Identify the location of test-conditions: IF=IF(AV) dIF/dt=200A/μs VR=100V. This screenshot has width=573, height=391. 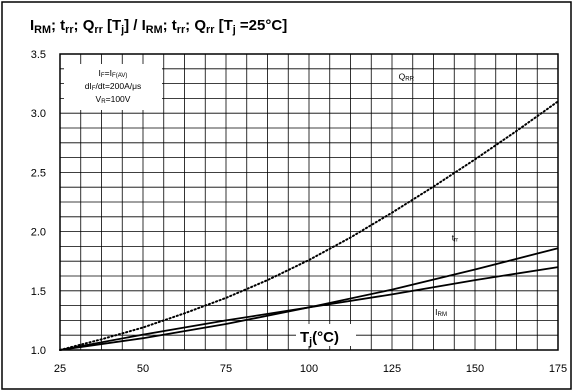
(113, 86).